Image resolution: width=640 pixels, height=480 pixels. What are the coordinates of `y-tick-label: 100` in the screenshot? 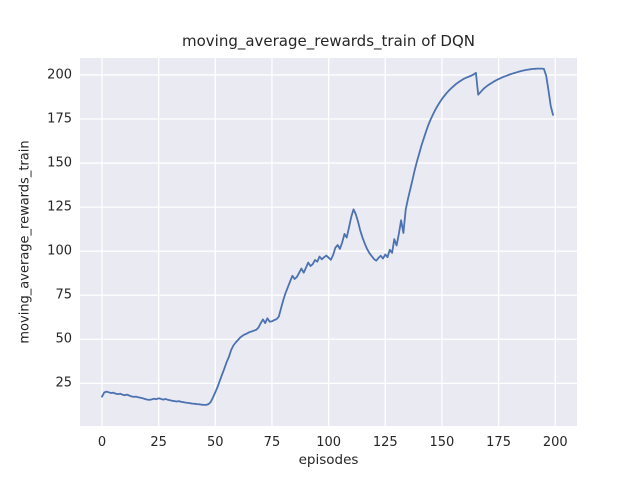 It's located at (59, 251).